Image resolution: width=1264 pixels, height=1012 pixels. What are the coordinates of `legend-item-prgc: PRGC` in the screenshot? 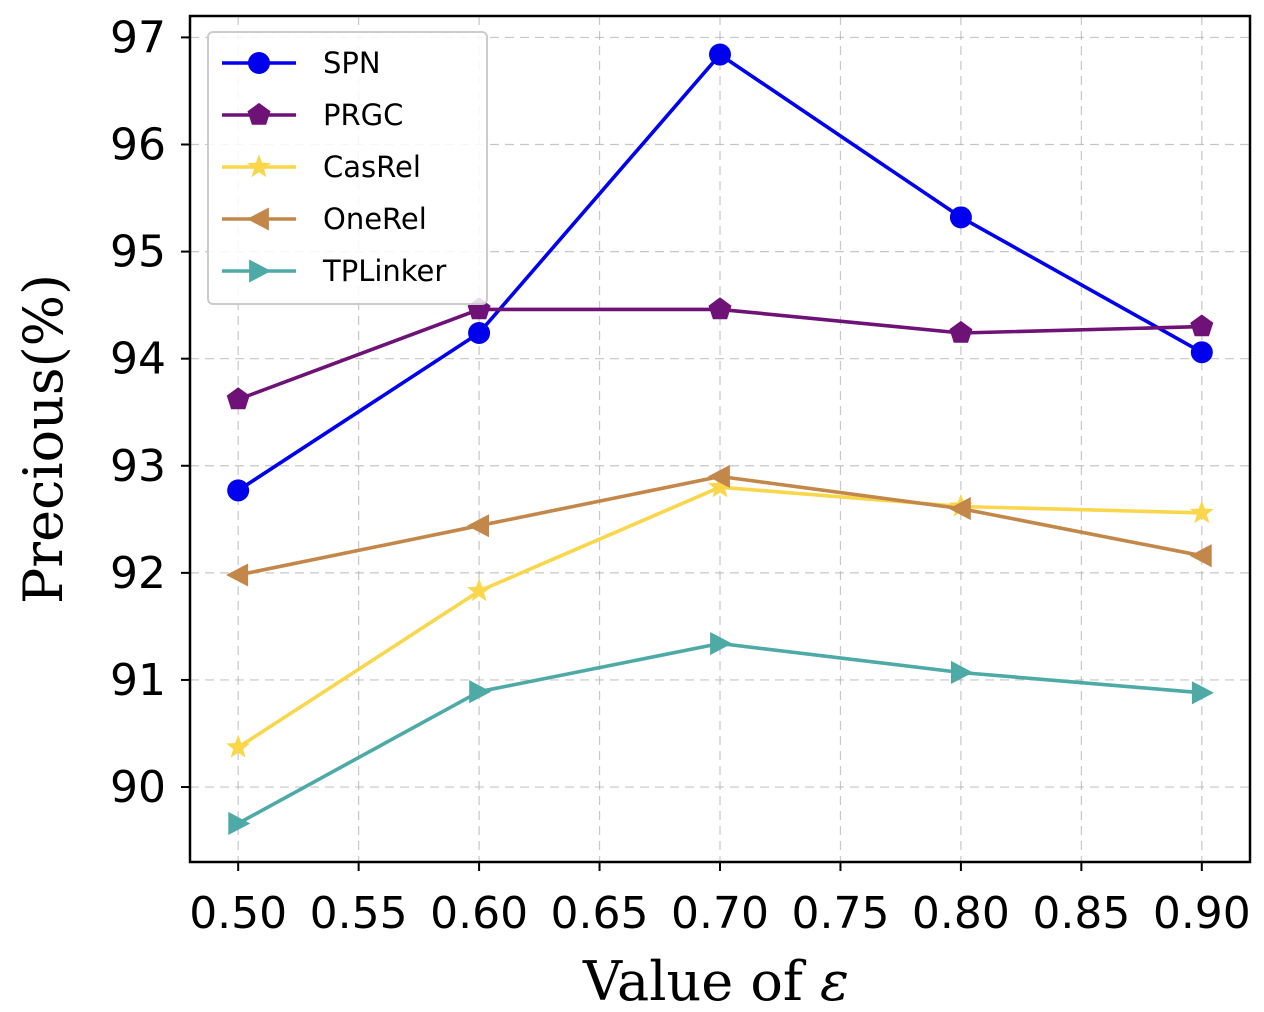 It's located at (312, 115).